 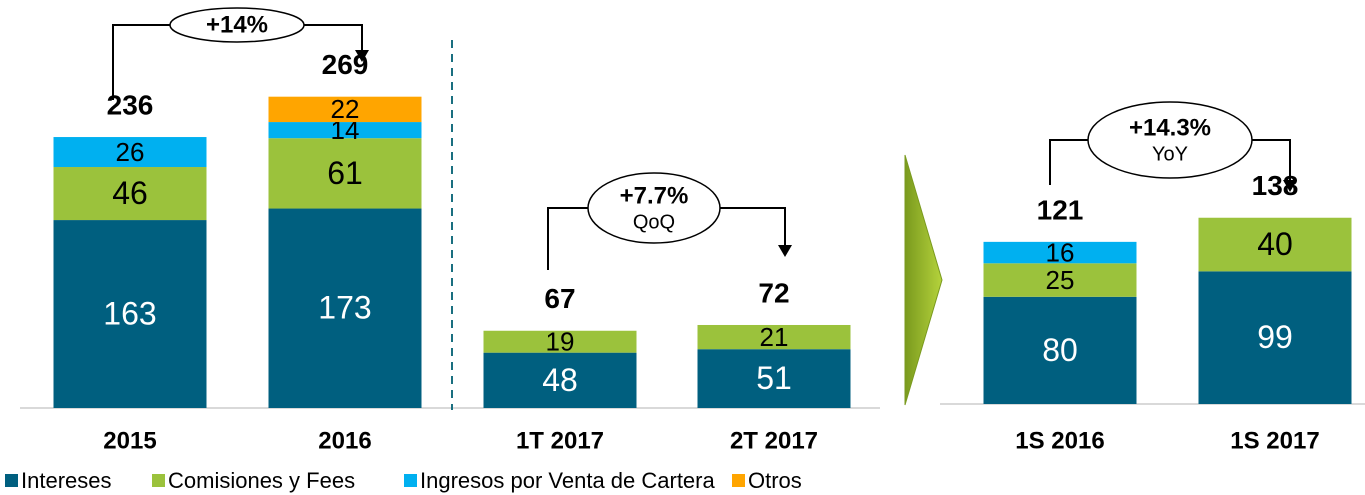 I want to click on x-tick-label: 1S 2017, so click(x=1274, y=440).